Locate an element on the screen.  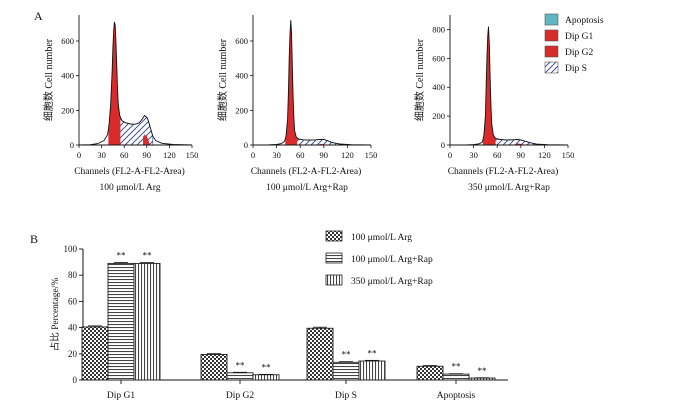
y-axis-label: 占比 Percentage/% is located at coordinates (55, 315).